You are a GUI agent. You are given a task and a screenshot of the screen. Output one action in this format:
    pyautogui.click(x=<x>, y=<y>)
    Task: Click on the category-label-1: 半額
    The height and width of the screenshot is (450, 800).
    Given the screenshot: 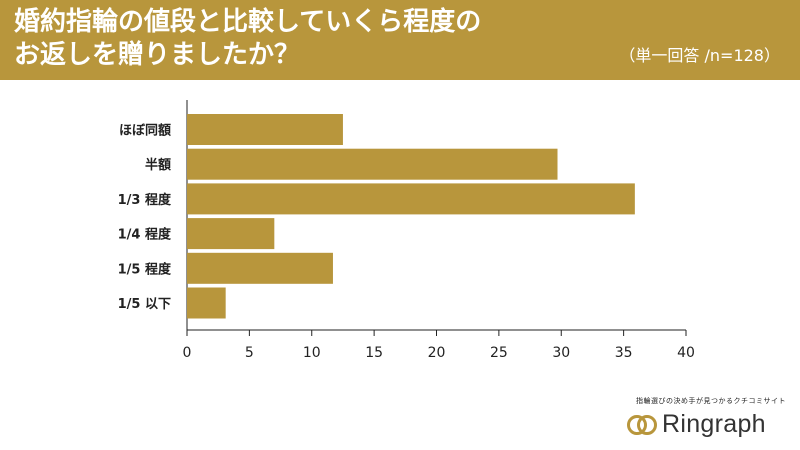 What is the action you would take?
    pyautogui.click(x=158, y=165)
    